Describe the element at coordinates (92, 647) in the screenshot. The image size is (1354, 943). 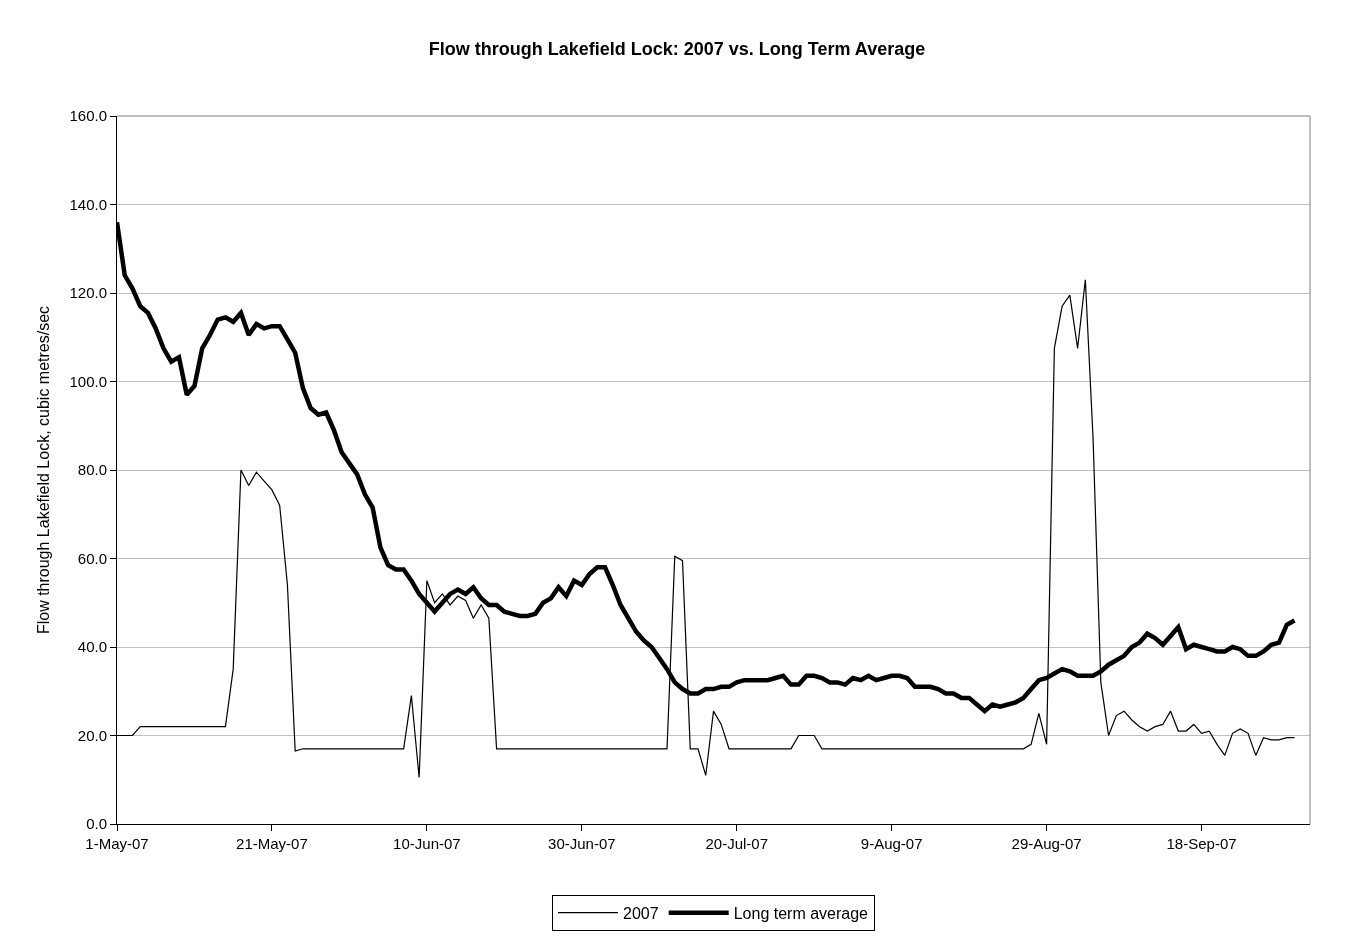
I see `y-tick-label: 40.0` at that location.